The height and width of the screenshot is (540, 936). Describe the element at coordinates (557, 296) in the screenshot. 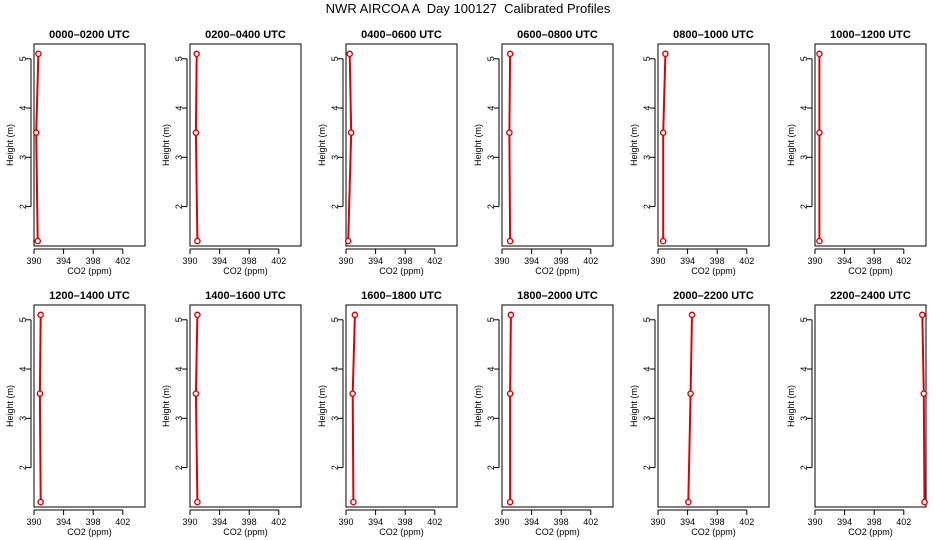

I see `panel-title: 1800–2000 UTC` at that location.